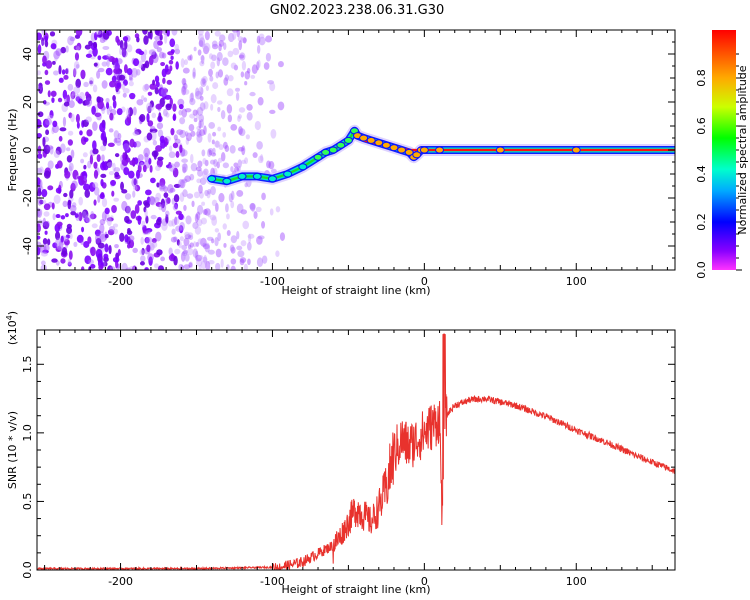  Describe the element at coordinates (718, 166) in the screenshot. I see `colorbar-ticks: 0.0 0.2 0.4 0.6 0.8` at that location.